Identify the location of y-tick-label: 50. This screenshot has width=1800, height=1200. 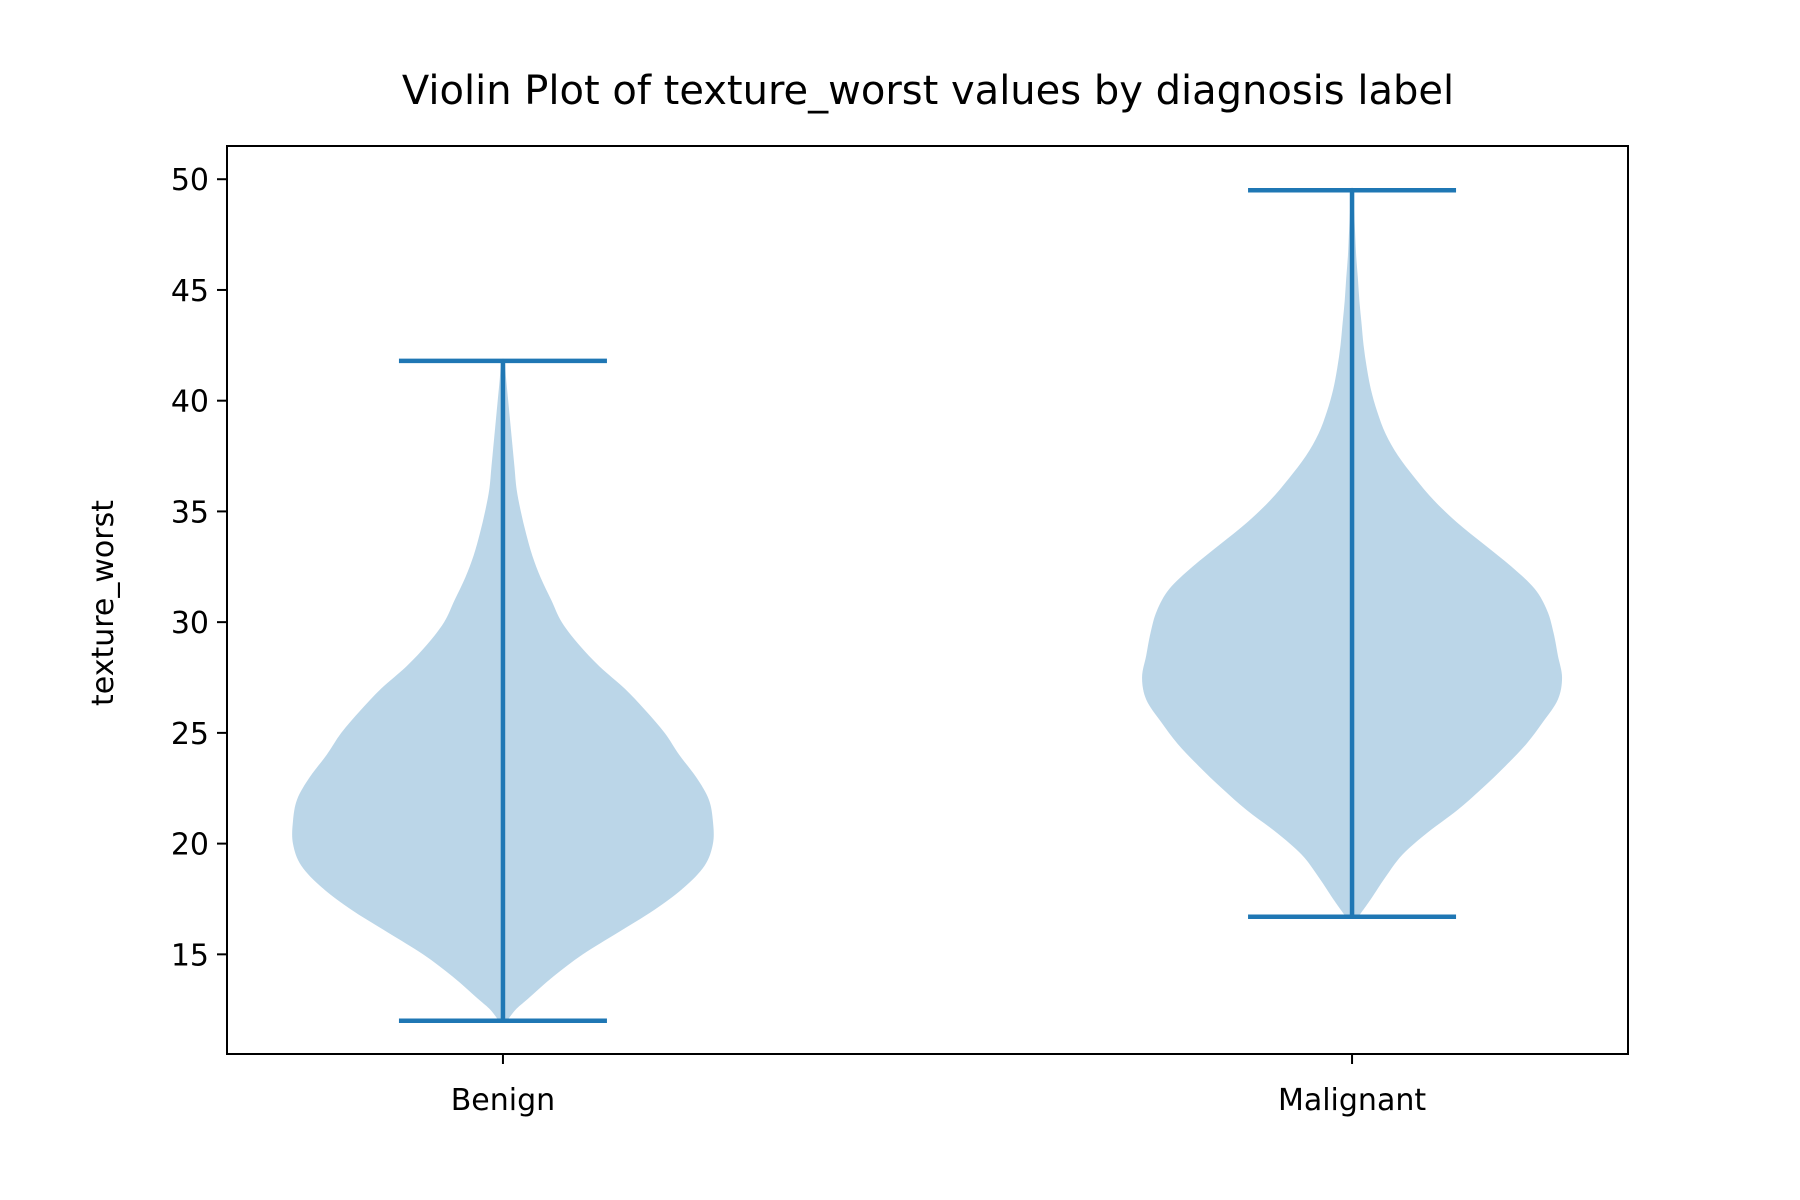
(190, 180).